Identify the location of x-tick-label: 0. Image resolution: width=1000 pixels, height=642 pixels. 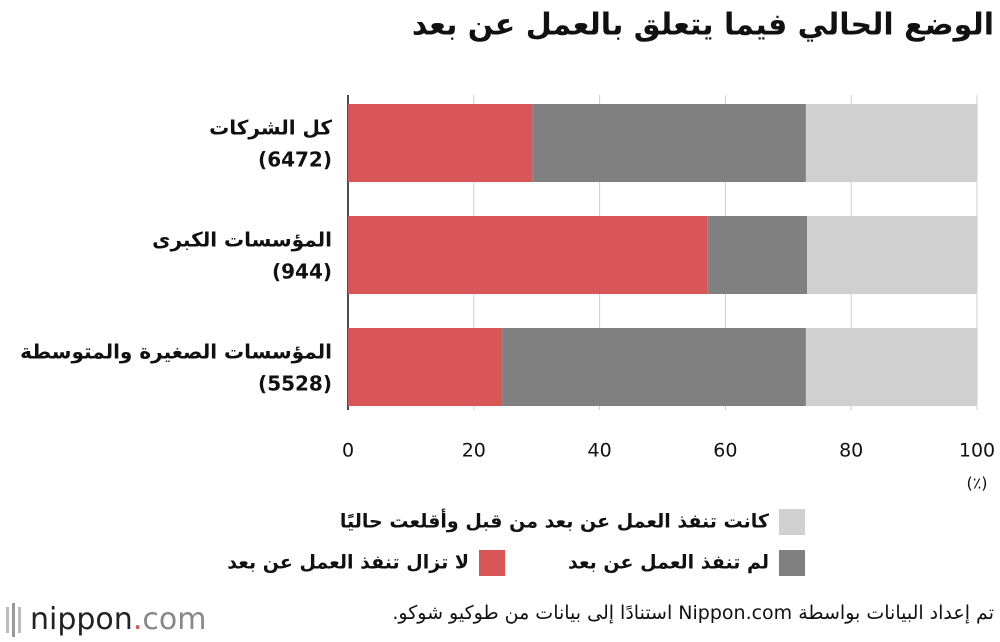
(348, 451).